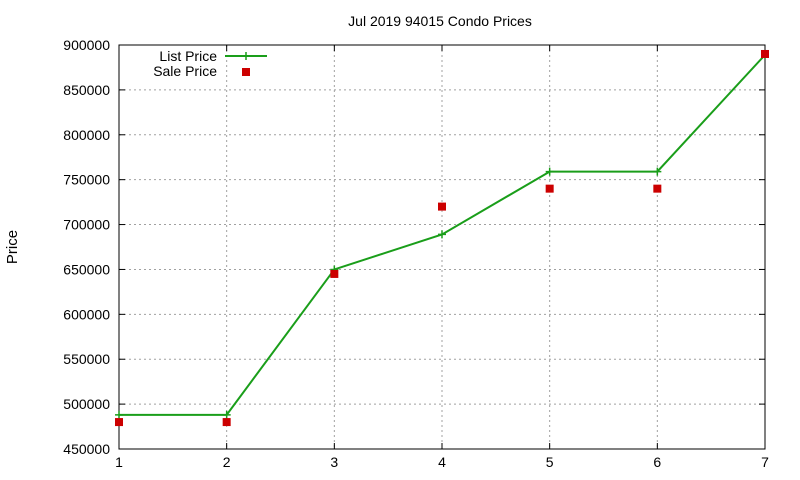 Image resolution: width=800 pixels, height=480 pixels. I want to click on y-tick-label: 700000, so click(86, 225).